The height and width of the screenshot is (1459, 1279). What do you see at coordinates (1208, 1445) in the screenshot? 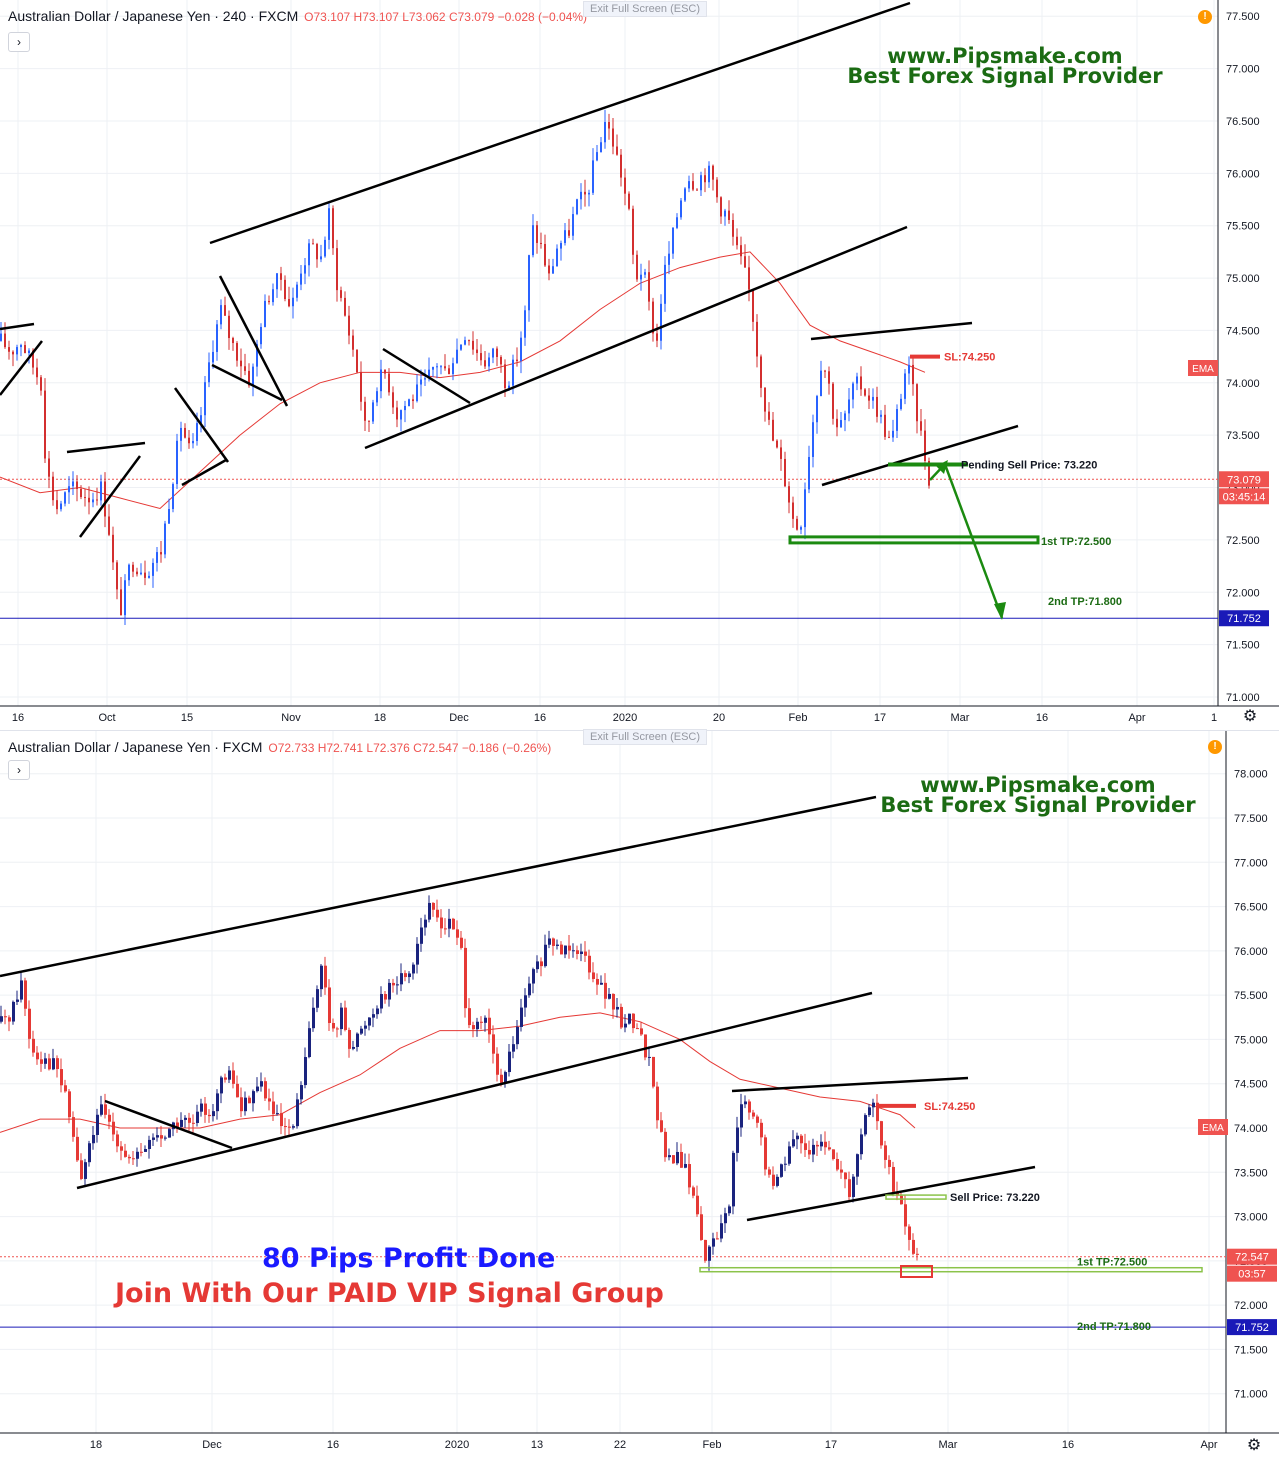
I see `x-tick-label: Apr` at bounding box center [1208, 1445].